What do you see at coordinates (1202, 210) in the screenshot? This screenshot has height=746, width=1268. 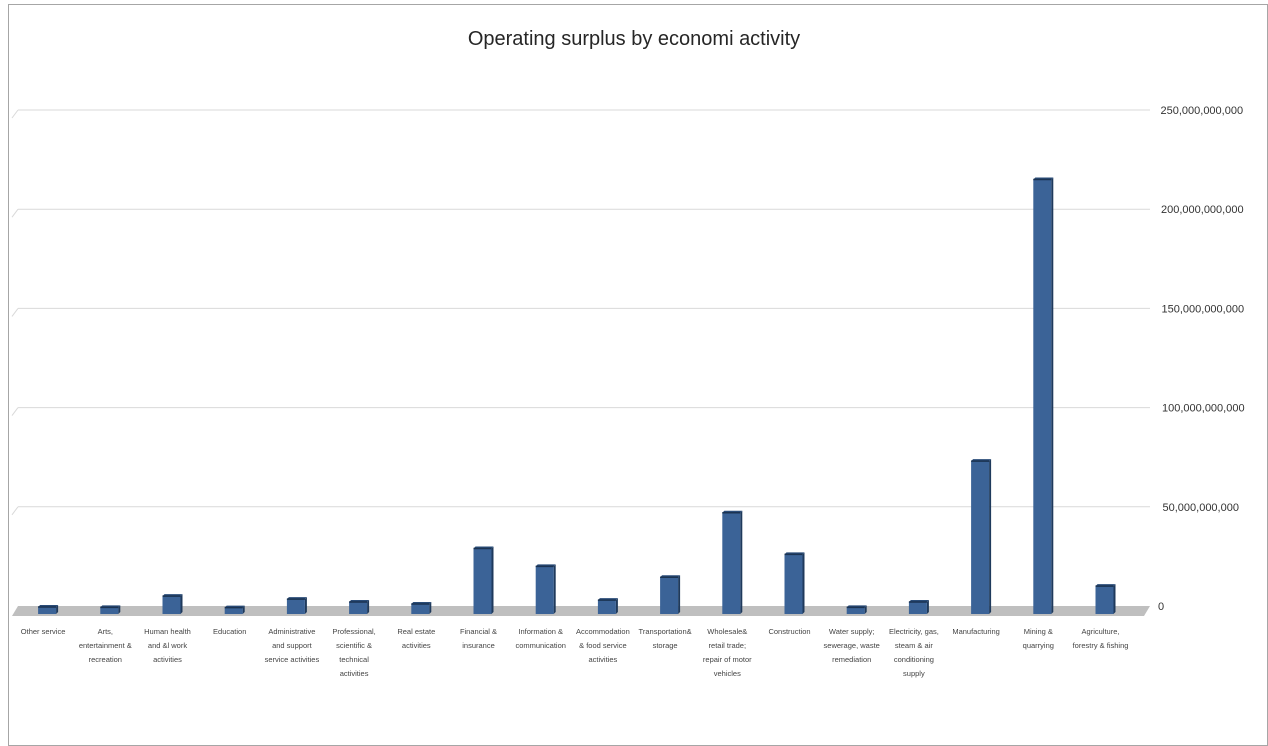 I see `y-tick-label: 200,000,000,000` at bounding box center [1202, 210].